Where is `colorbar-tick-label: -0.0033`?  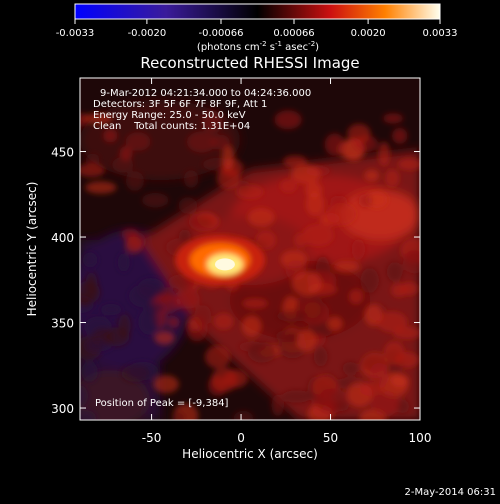
colorbar-tick-label: -0.0033 is located at coordinates (75, 33).